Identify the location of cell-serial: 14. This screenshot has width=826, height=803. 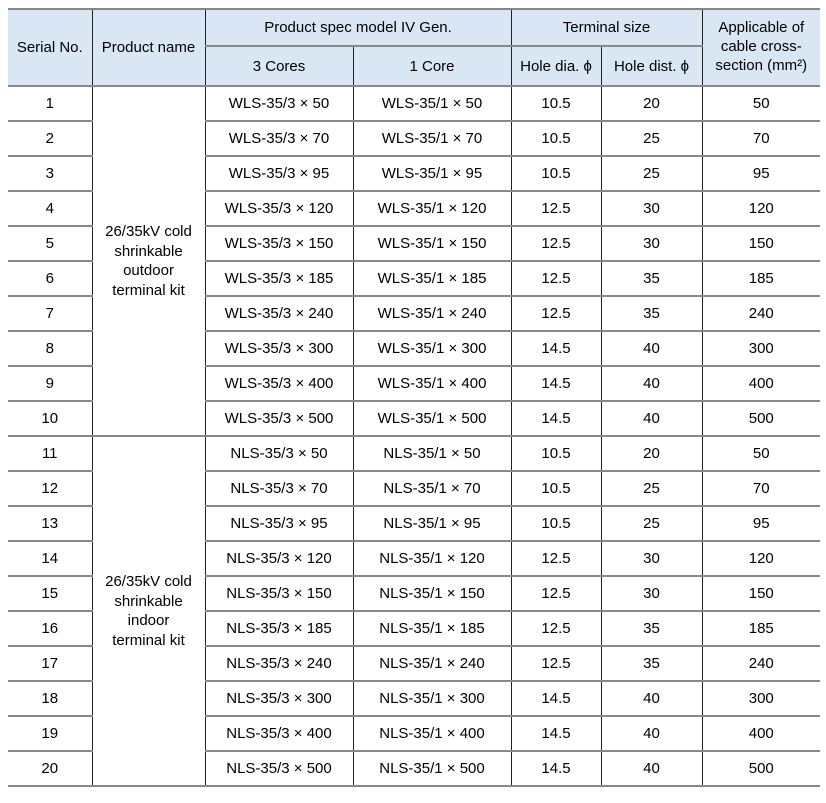
(50, 558).